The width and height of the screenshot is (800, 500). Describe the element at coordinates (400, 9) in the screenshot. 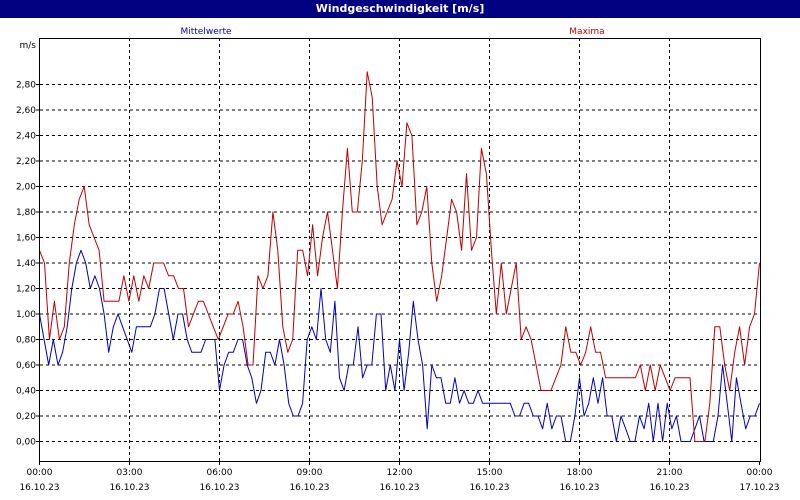

I see `window-title: Windgeschwindigkeit [m/s]` at that location.